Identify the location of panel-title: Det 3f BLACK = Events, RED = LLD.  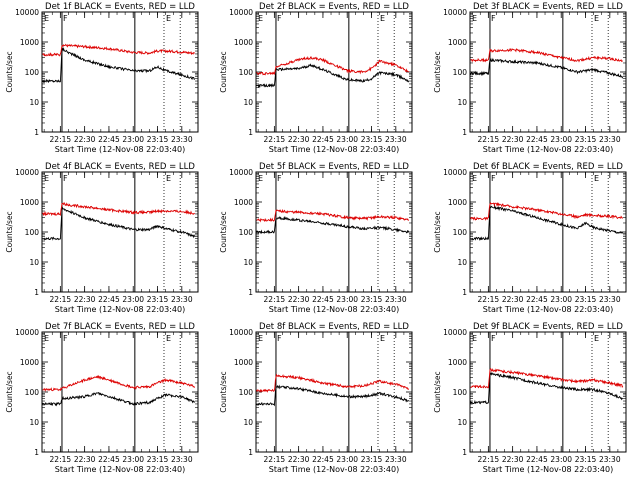
(548, 7).